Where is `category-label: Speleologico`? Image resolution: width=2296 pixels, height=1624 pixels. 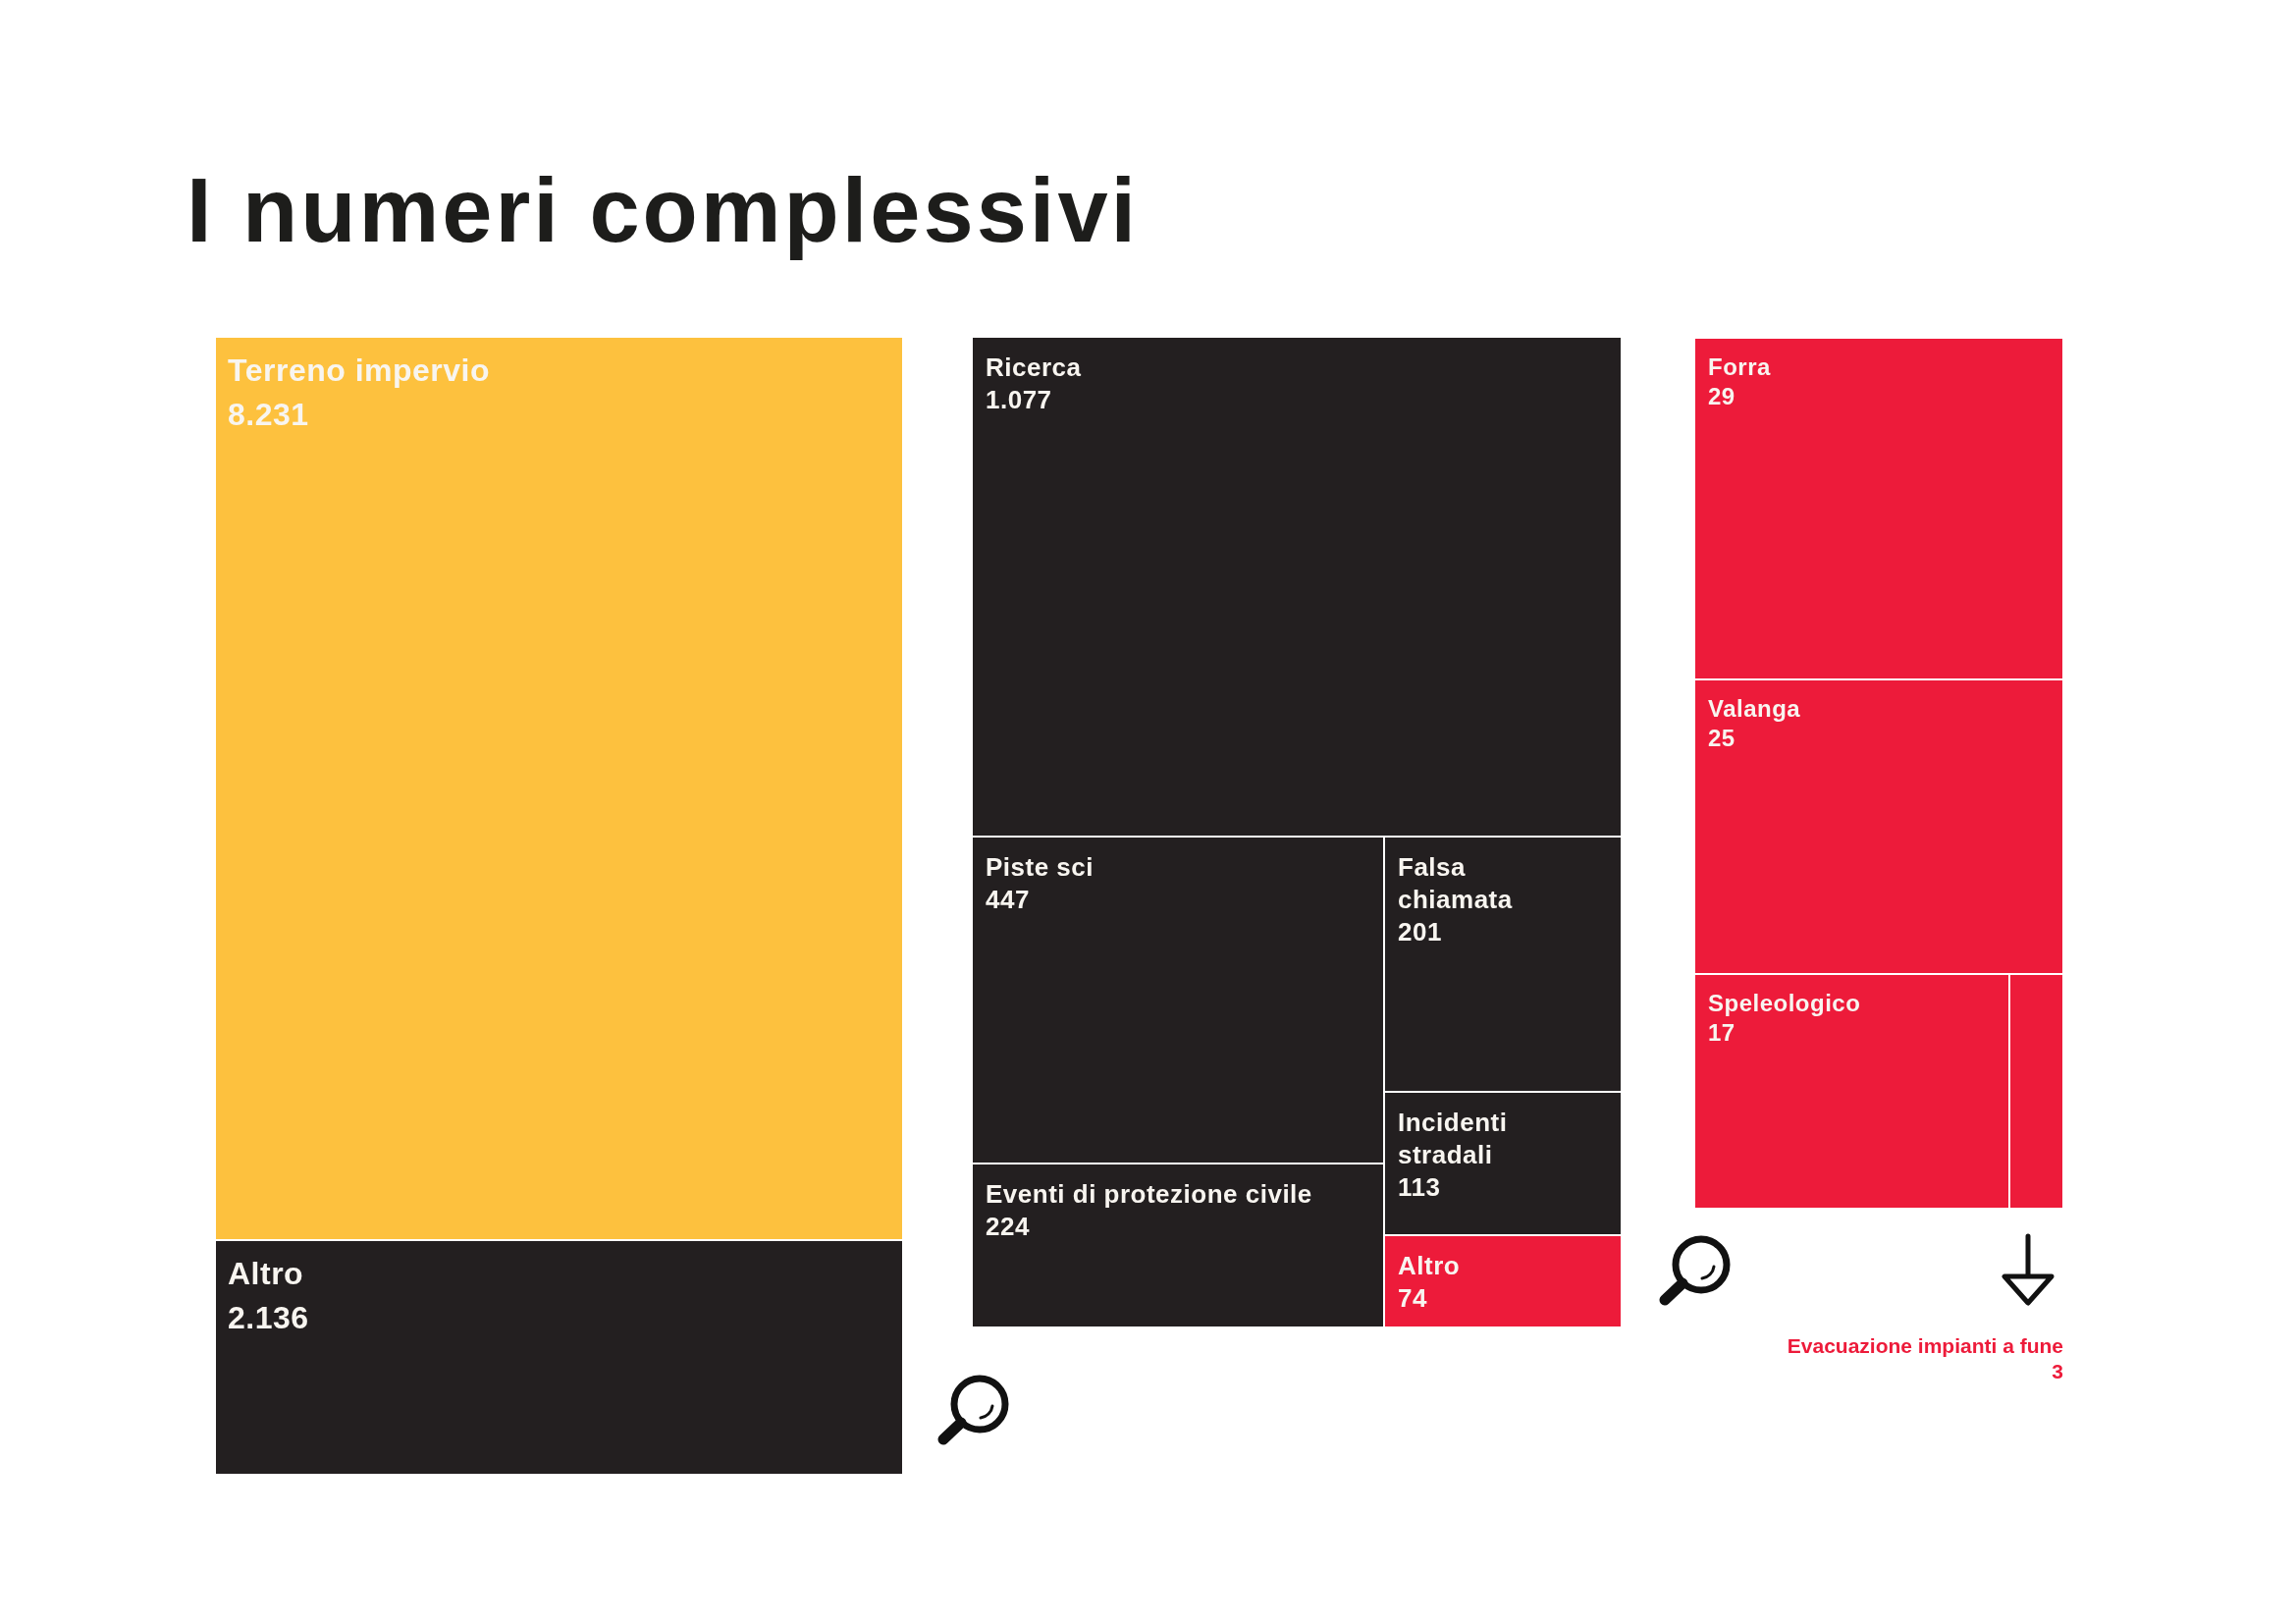
category-label: Speleologico is located at coordinates (1784, 1003).